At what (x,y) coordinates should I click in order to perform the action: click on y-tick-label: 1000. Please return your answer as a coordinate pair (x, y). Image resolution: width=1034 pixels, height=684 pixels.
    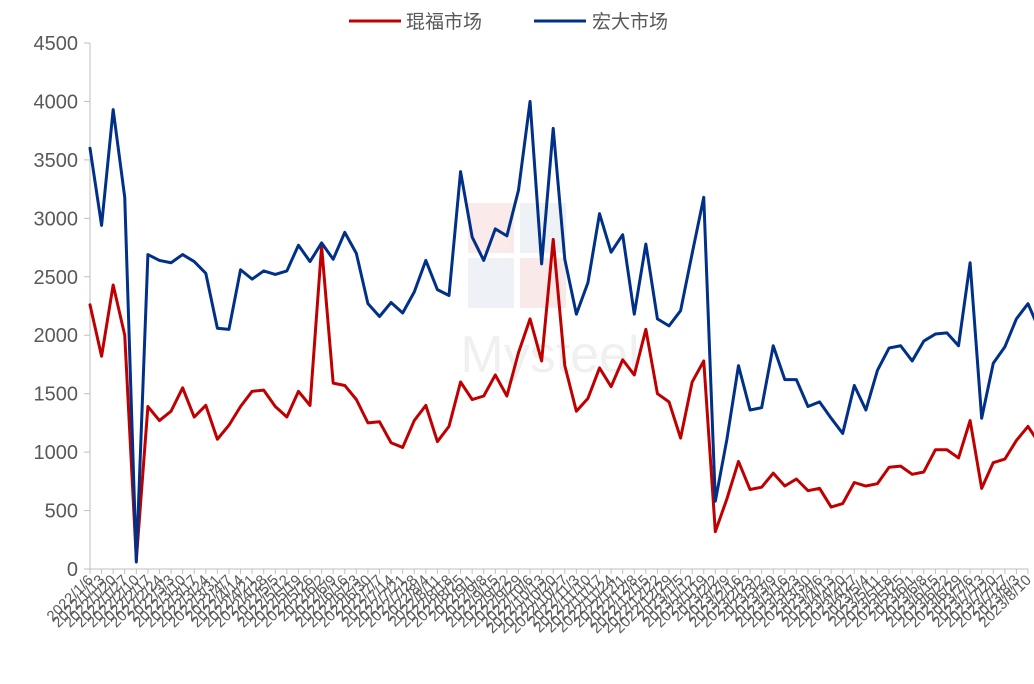
    Looking at the image, I should click on (56, 453).